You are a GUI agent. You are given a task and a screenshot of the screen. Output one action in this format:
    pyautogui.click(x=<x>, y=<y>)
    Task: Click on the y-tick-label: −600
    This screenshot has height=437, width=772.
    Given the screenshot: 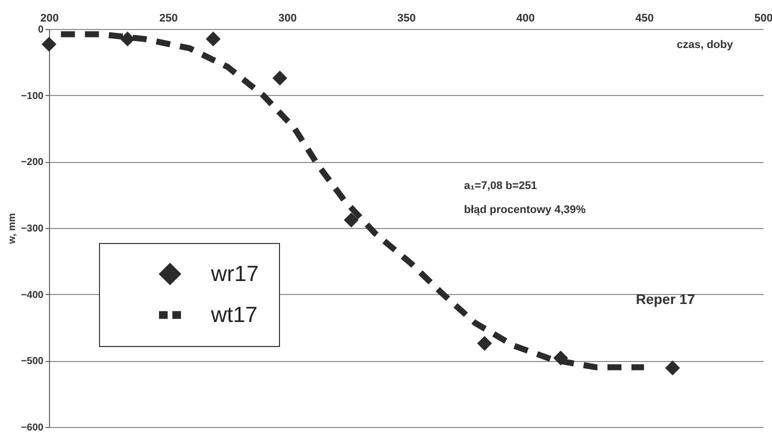 What is the action you would take?
    pyautogui.click(x=32, y=428)
    